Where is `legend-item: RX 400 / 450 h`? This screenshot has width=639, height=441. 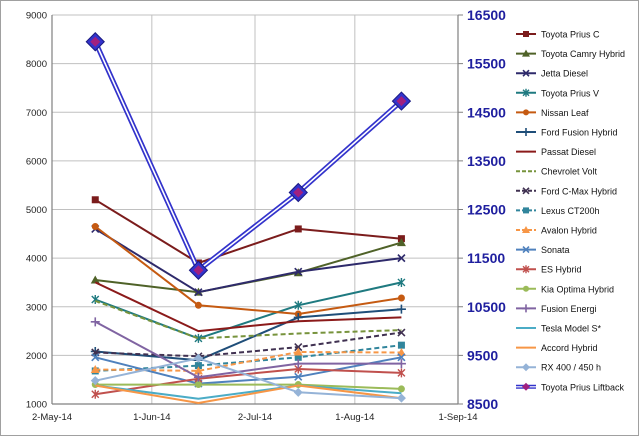
legend-item: RX 400 / 450 h is located at coordinates (558, 368).